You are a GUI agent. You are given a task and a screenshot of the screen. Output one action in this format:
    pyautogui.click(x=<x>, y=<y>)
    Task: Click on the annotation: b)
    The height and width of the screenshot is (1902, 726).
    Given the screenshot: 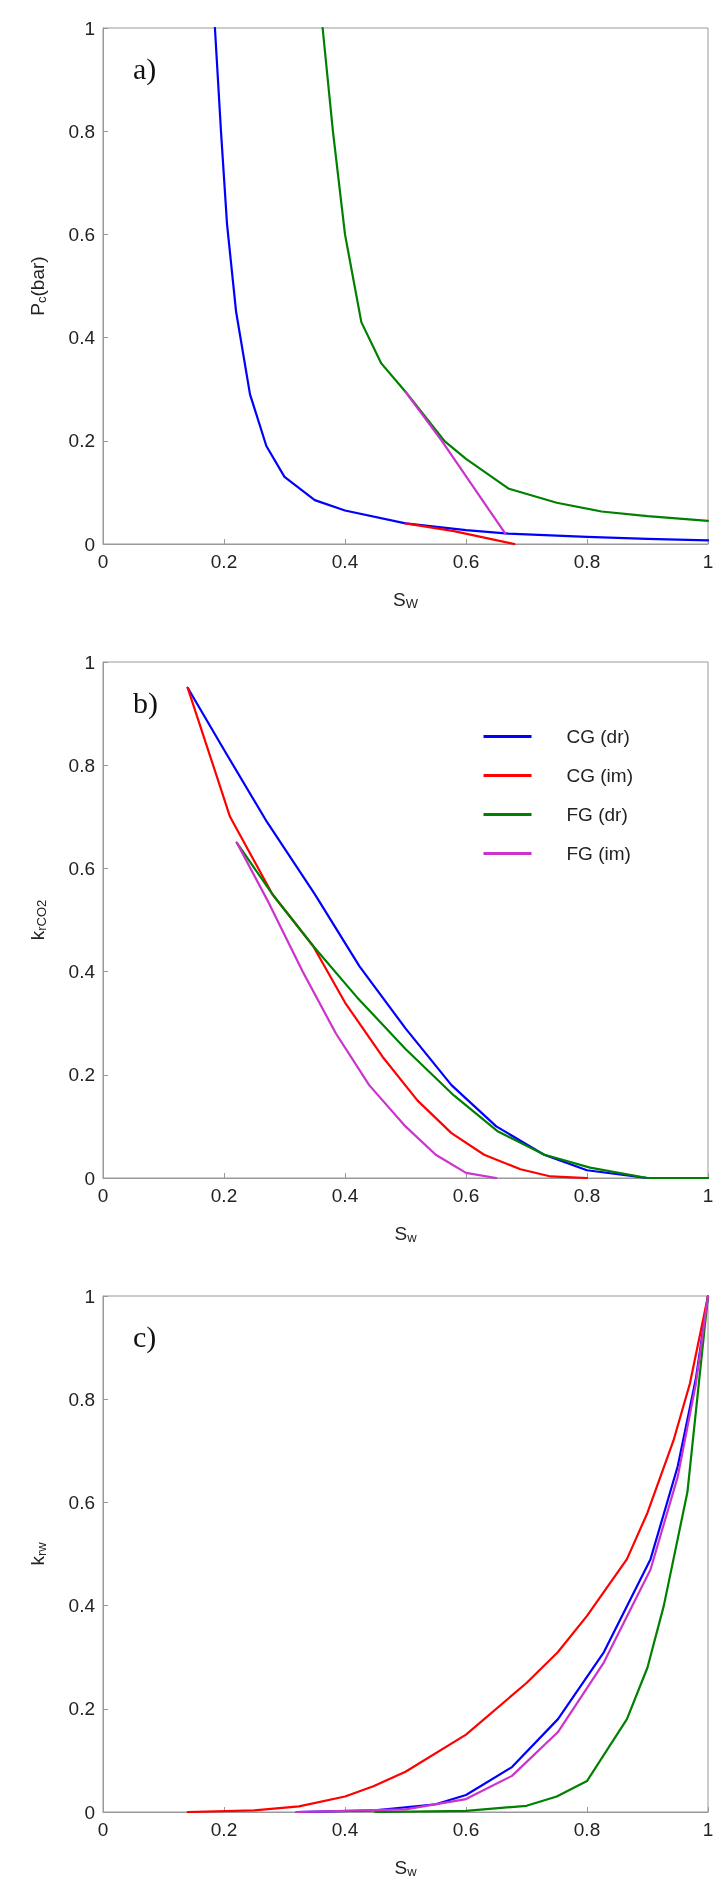 What is the action you would take?
    pyautogui.click(x=145, y=702)
    